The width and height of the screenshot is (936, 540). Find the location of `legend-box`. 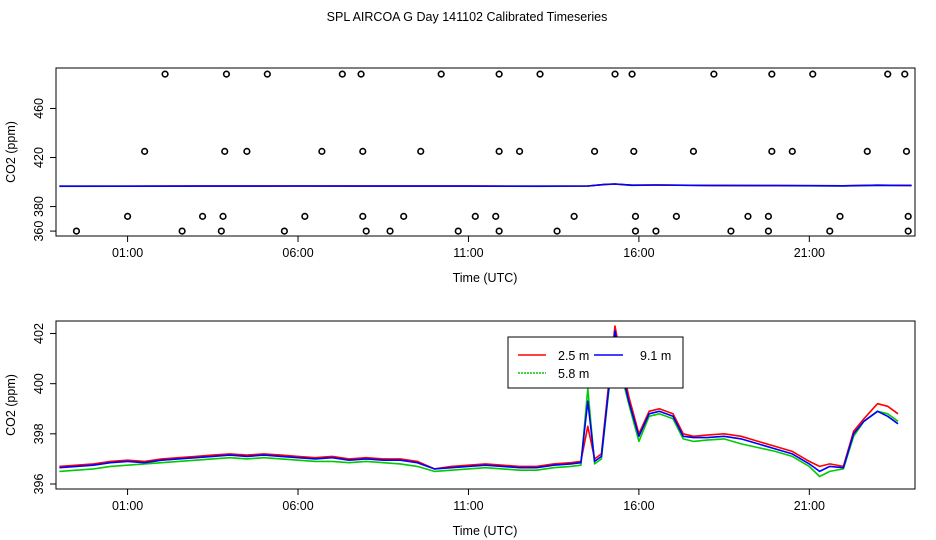

legend-box is located at coordinates (595, 362).